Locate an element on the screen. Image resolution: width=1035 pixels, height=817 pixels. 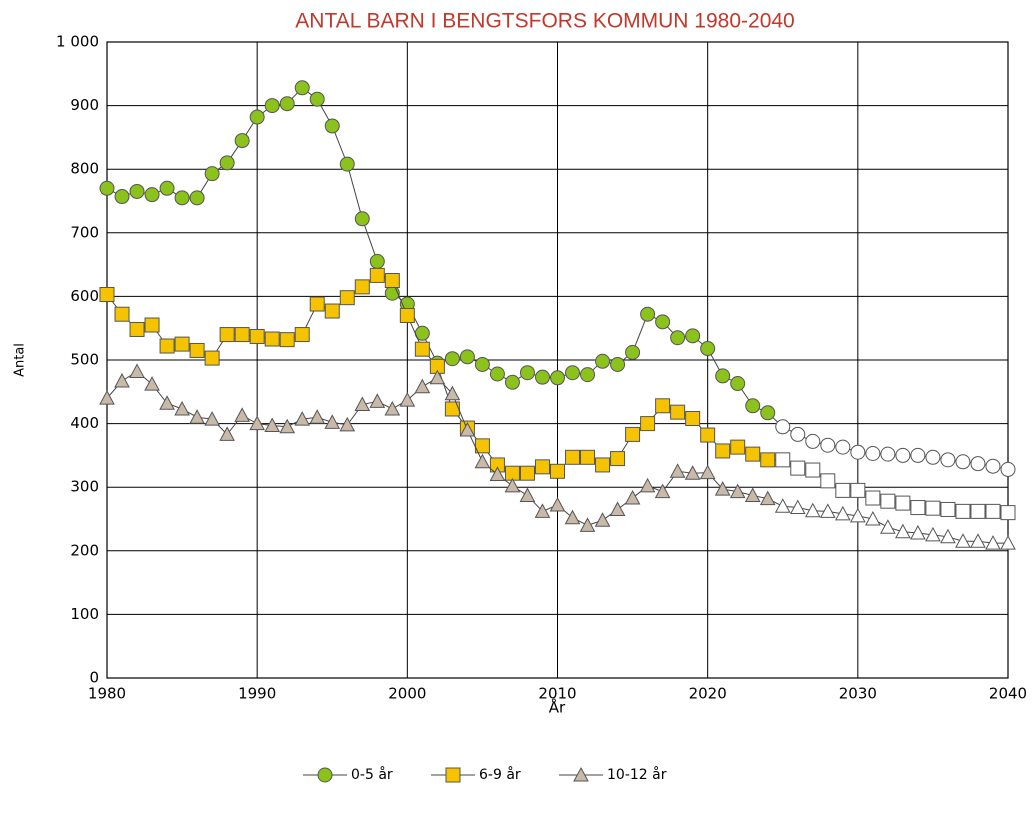
y-tick-label: 200 is located at coordinates (84, 550).